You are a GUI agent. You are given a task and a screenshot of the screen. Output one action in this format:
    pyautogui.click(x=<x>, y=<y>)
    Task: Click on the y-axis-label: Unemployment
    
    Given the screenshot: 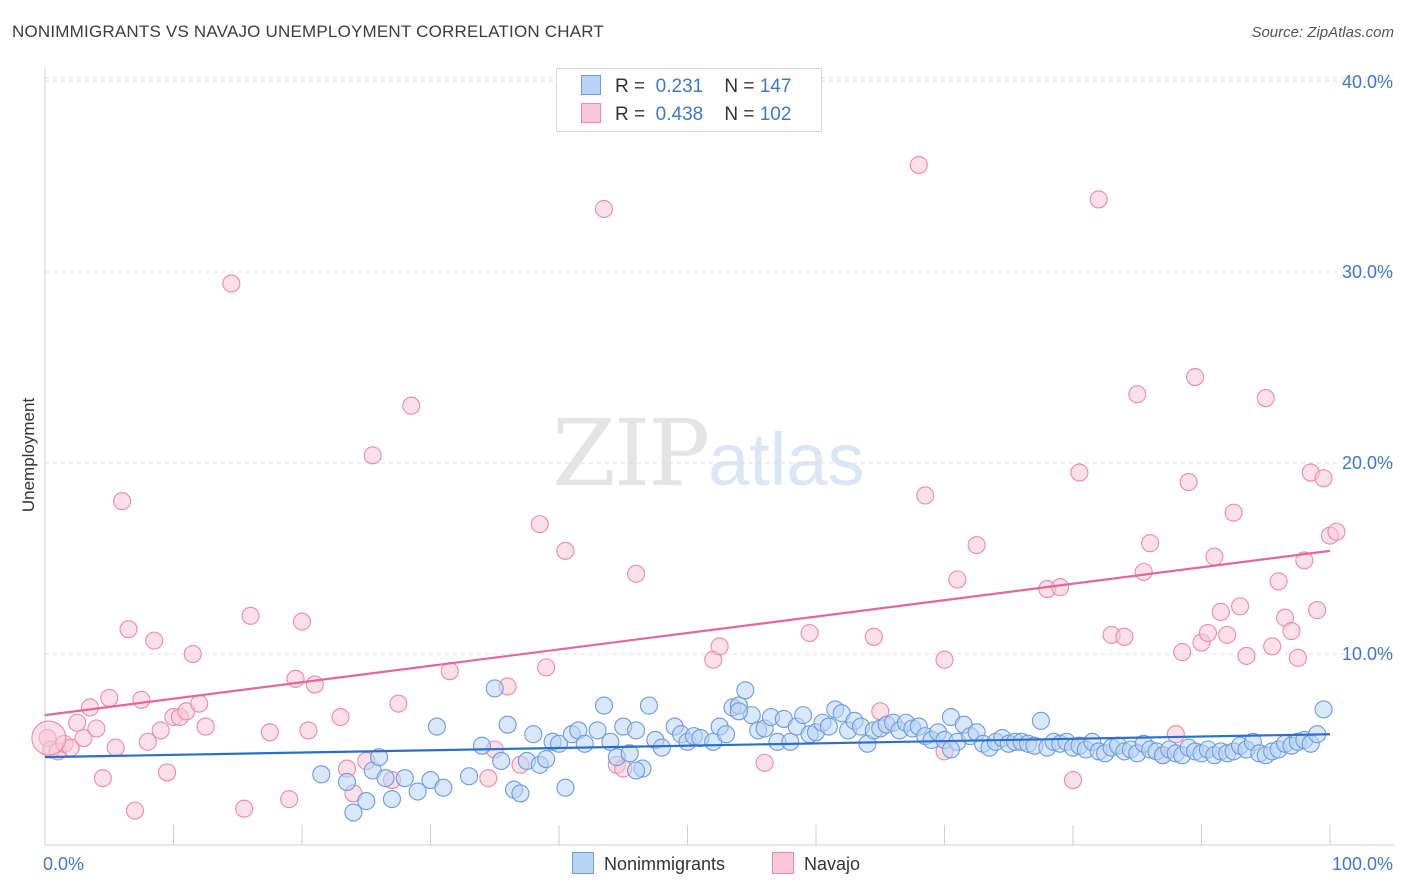 What is the action you would take?
    pyautogui.click(x=28, y=455)
    